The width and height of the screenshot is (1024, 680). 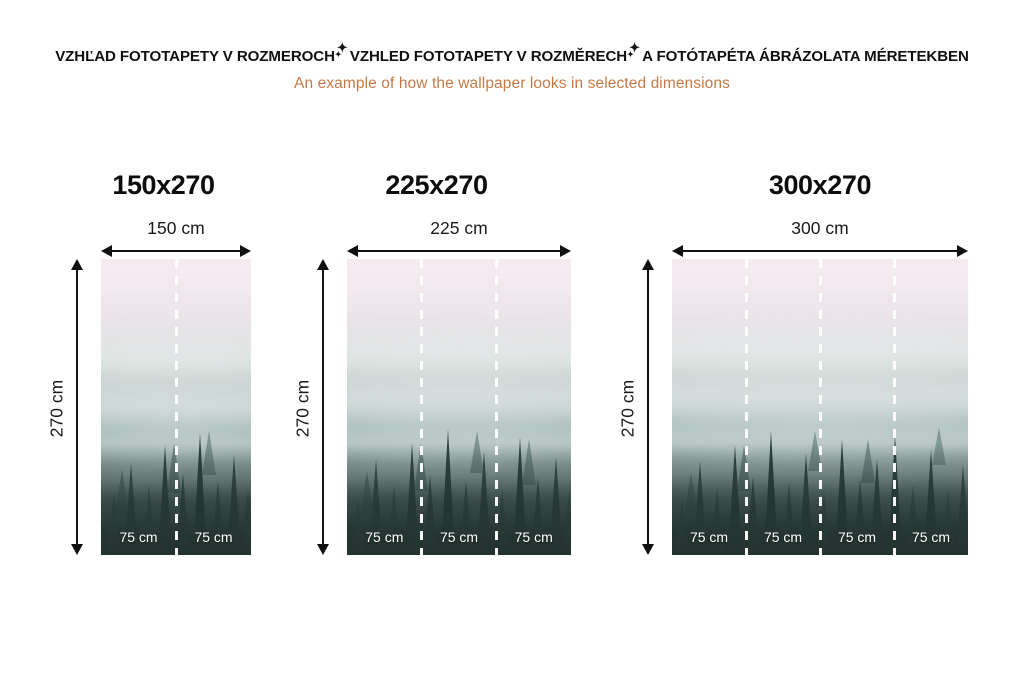 What do you see at coordinates (176, 228) in the screenshot?
I see `panel-width-label: 150 cm` at bounding box center [176, 228].